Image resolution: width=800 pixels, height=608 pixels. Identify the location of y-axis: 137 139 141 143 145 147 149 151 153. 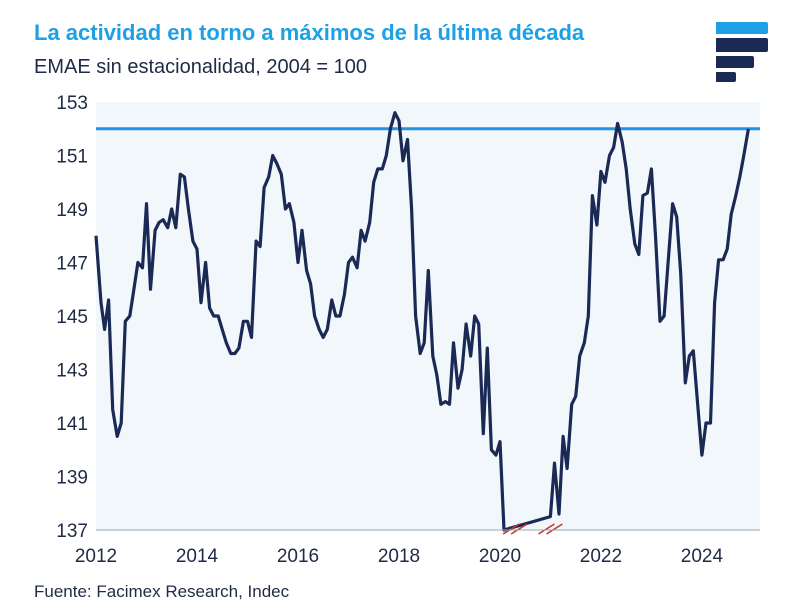
(72, 317).